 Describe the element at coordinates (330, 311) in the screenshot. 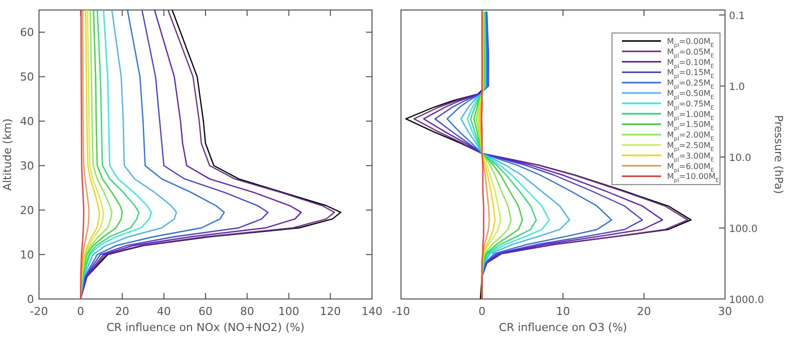

I see `x-tick-label: 120` at that location.